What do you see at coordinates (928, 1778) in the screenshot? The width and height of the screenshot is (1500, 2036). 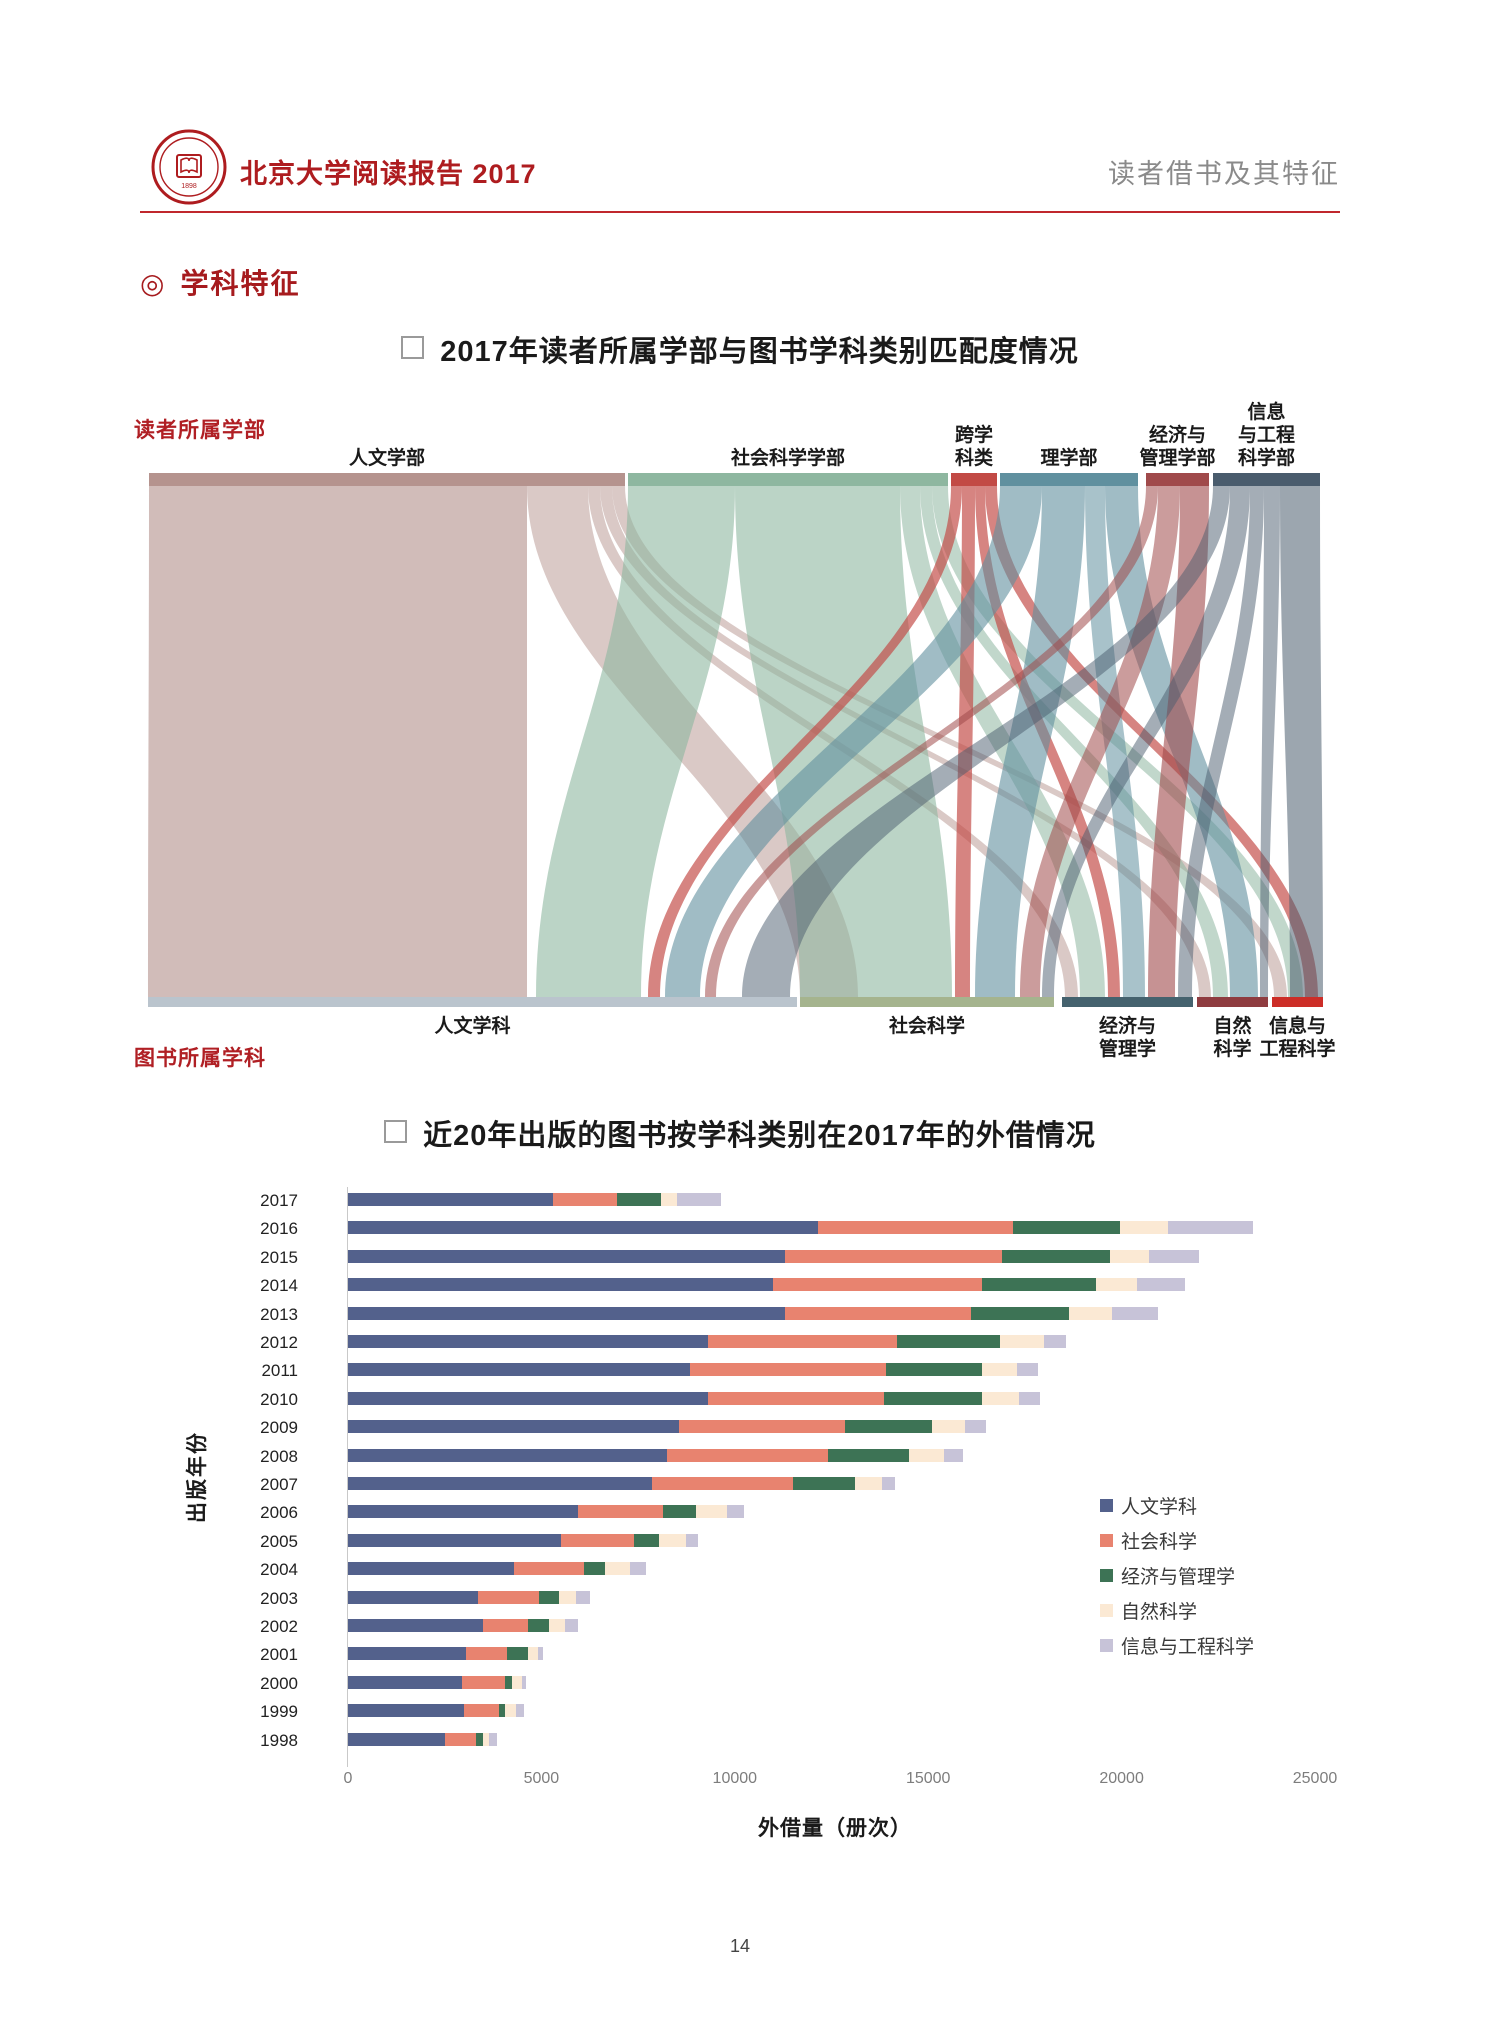 I see `x-tick-label: 15000` at bounding box center [928, 1778].